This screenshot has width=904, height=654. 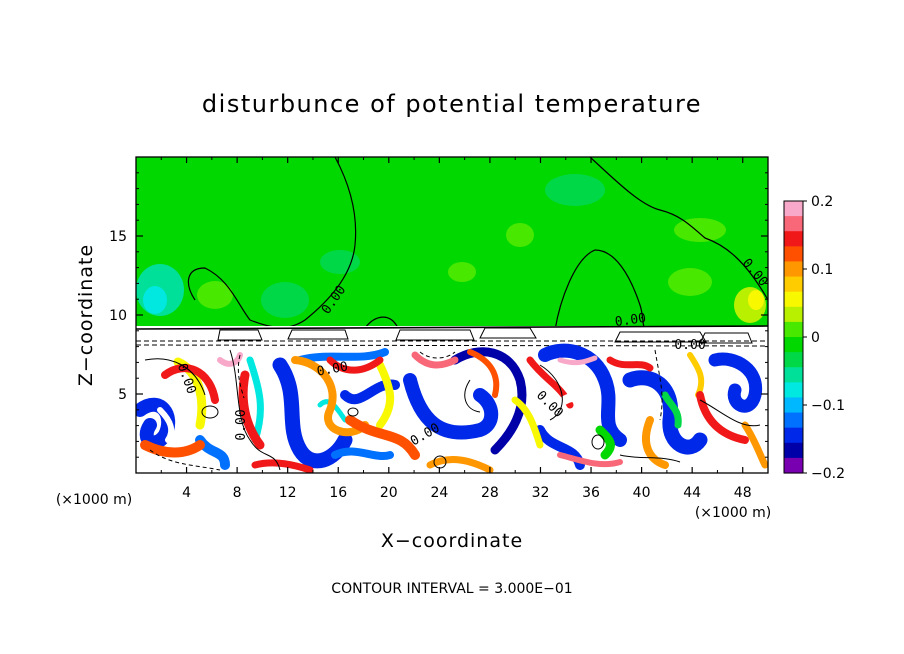 I want to click on x-tick-label: 8, so click(x=237, y=493).